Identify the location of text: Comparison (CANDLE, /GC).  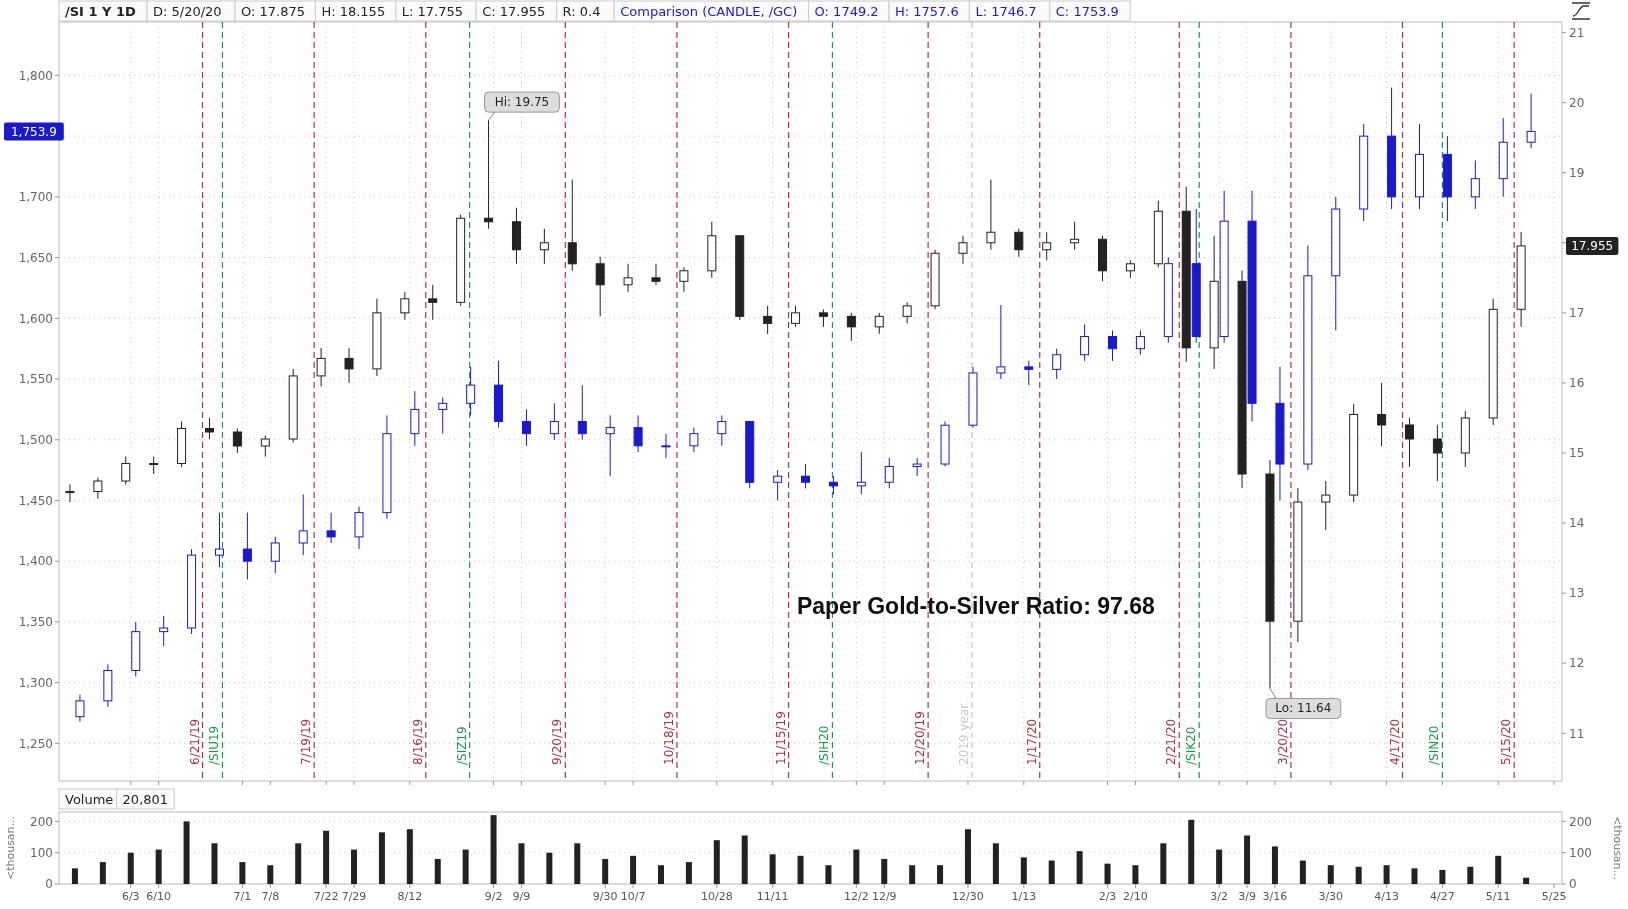
(709, 11).